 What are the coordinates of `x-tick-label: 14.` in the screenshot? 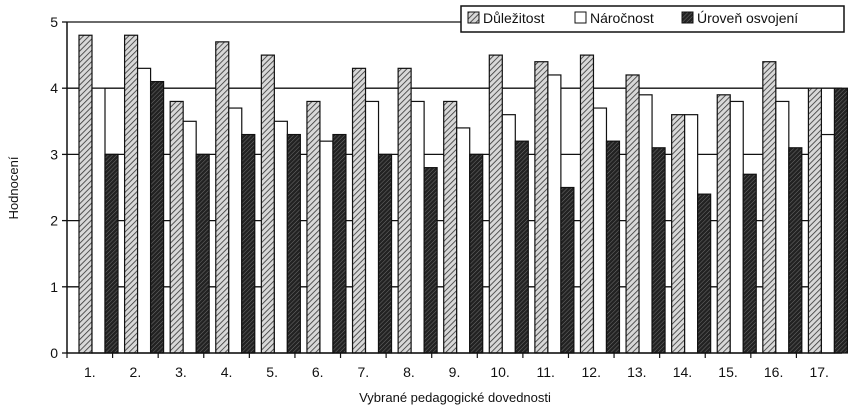 It's located at (682, 372).